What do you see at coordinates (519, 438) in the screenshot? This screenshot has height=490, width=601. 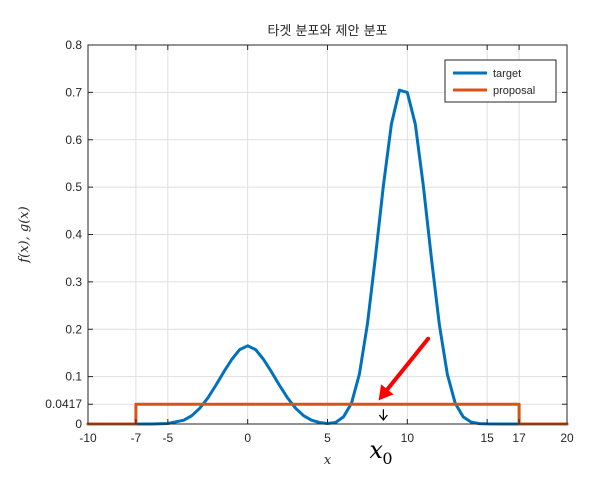 I see `x-tick-label: 17` at bounding box center [519, 438].